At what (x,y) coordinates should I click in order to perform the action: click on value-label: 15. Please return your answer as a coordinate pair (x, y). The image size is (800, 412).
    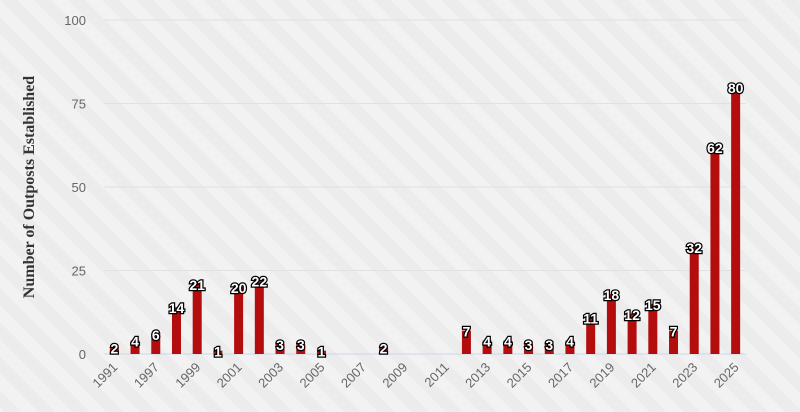
    Looking at the image, I should click on (653, 305).